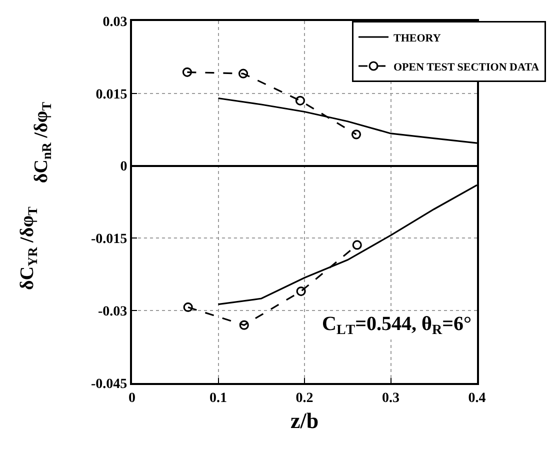 The width and height of the screenshot is (558, 451). What do you see at coordinates (113, 312) in the screenshot?
I see `y-tick-label: -0.03` at bounding box center [113, 312].